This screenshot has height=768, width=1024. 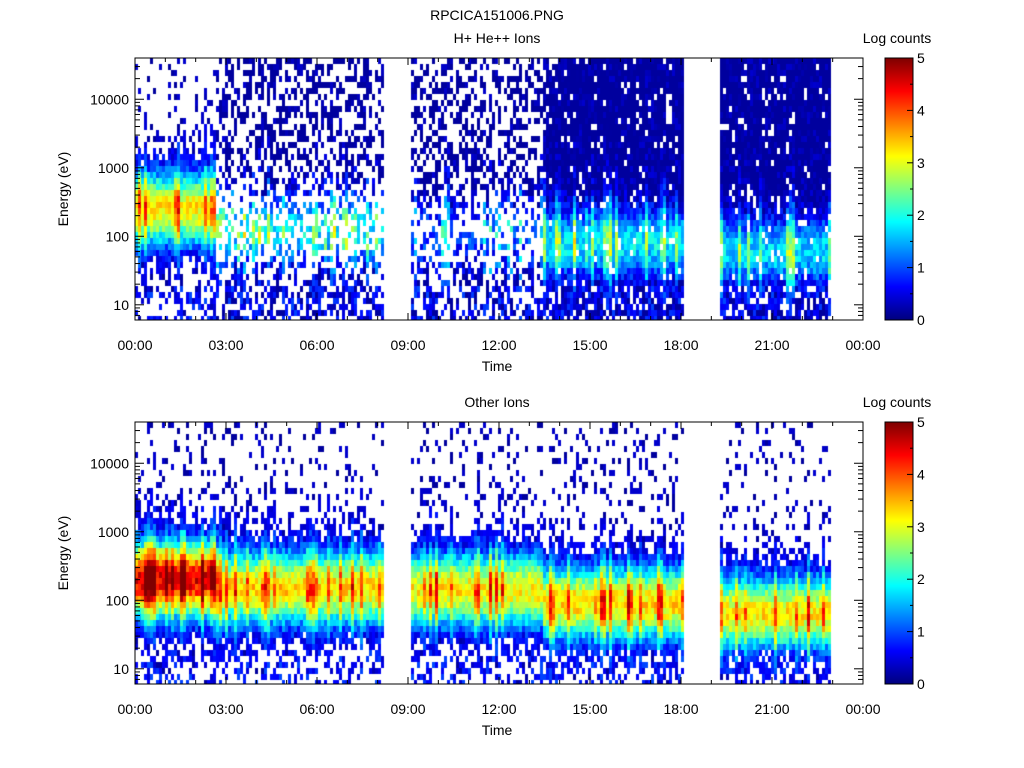 What do you see at coordinates (496, 402) in the screenshot?
I see `panel-title: Other Ions` at bounding box center [496, 402].